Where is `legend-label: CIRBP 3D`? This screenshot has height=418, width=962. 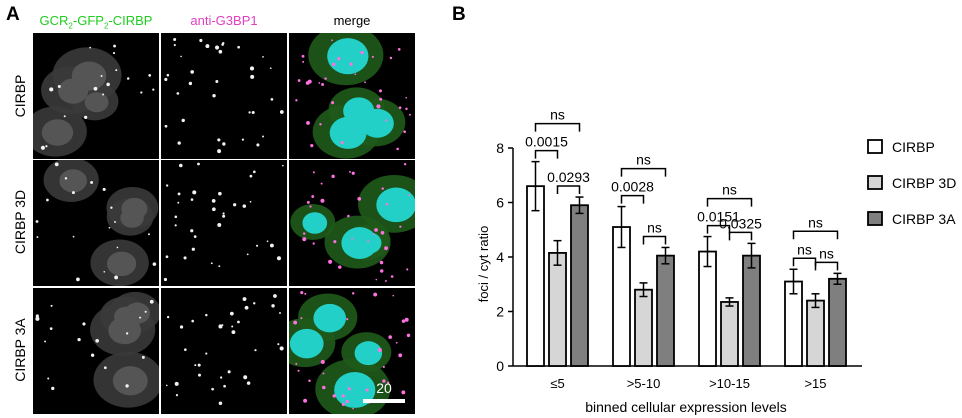
legend-label: CIRBP 3D is located at coordinates (924, 183).